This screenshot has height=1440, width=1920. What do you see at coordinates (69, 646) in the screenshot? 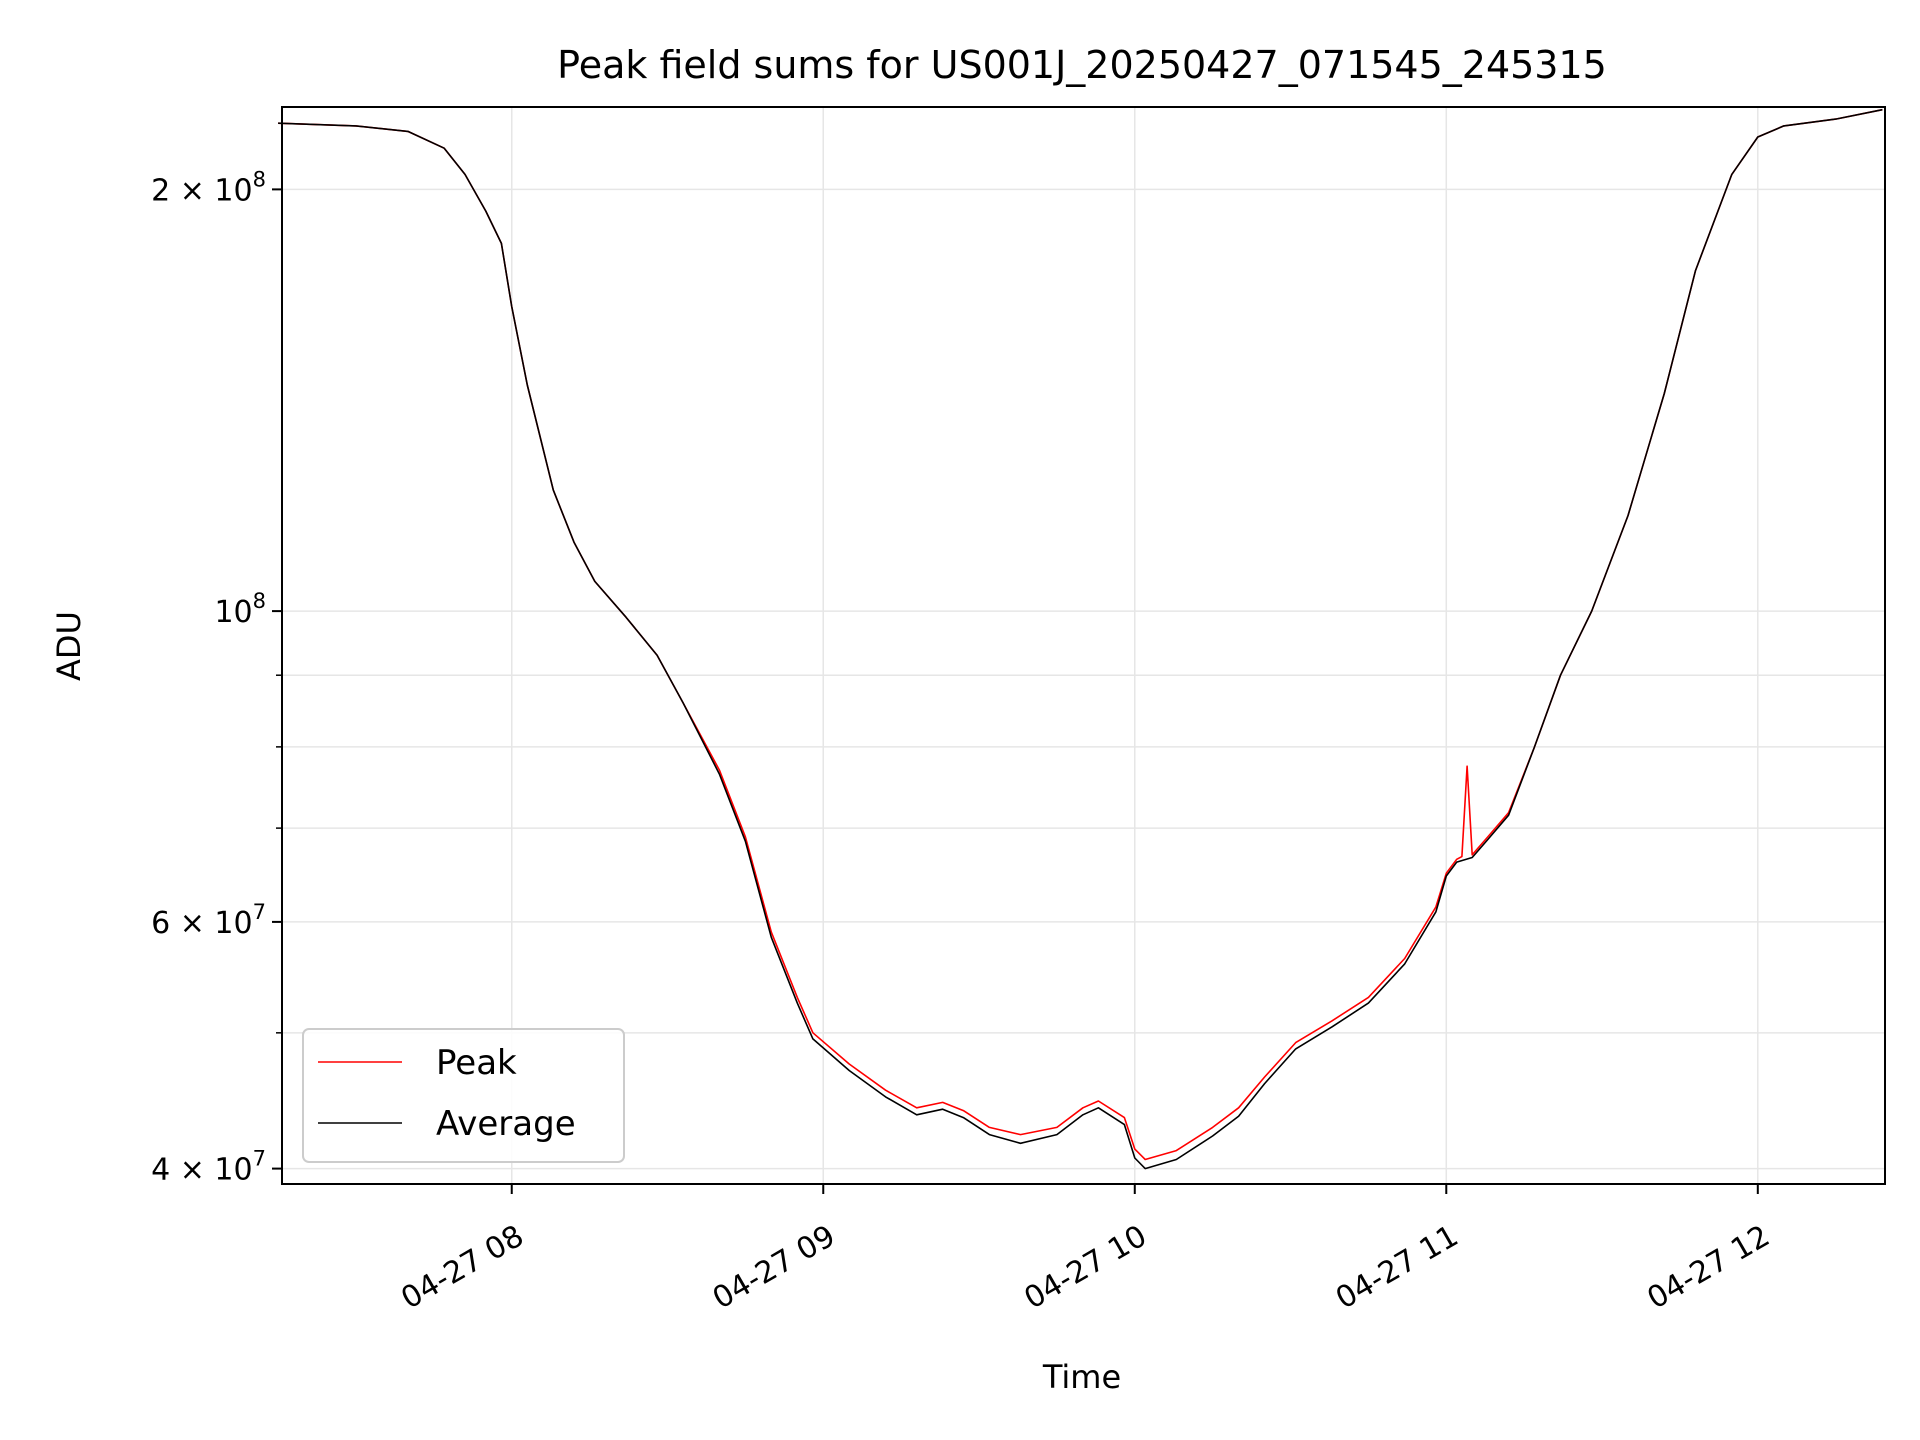
I see `y-axis-label: ADU` at bounding box center [69, 646].